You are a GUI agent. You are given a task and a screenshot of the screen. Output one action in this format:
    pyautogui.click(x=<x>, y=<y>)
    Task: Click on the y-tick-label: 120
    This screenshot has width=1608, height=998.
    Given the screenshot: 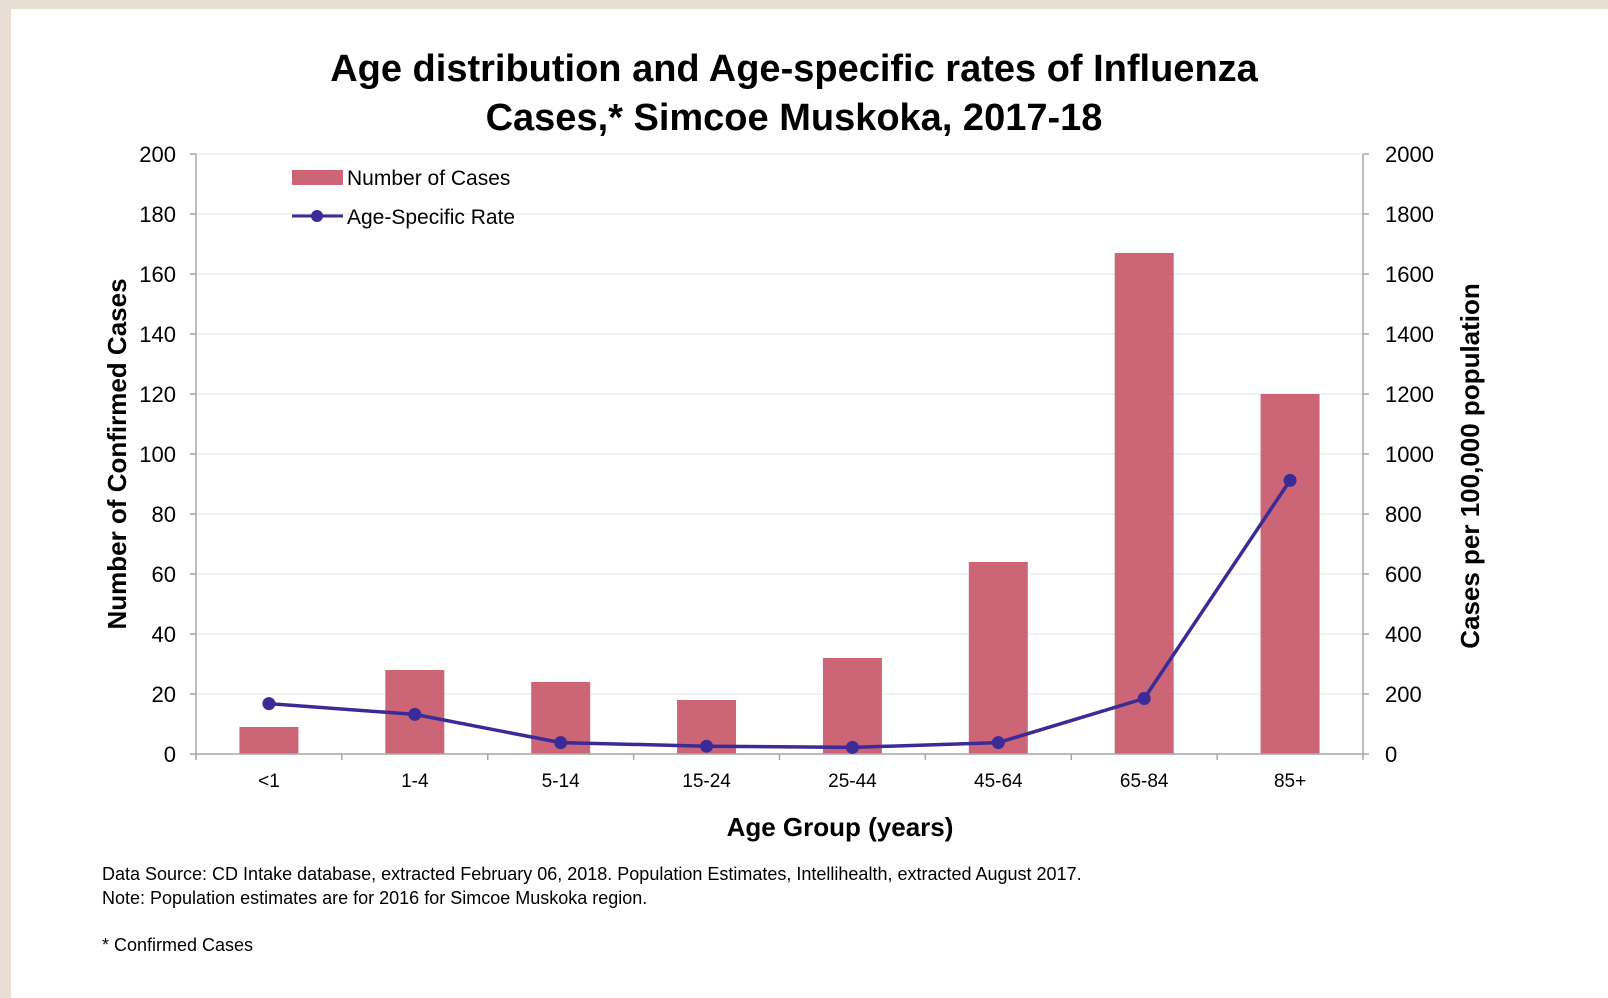 What is the action you would take?
    pyautogui.click(x=157, y=394)
    